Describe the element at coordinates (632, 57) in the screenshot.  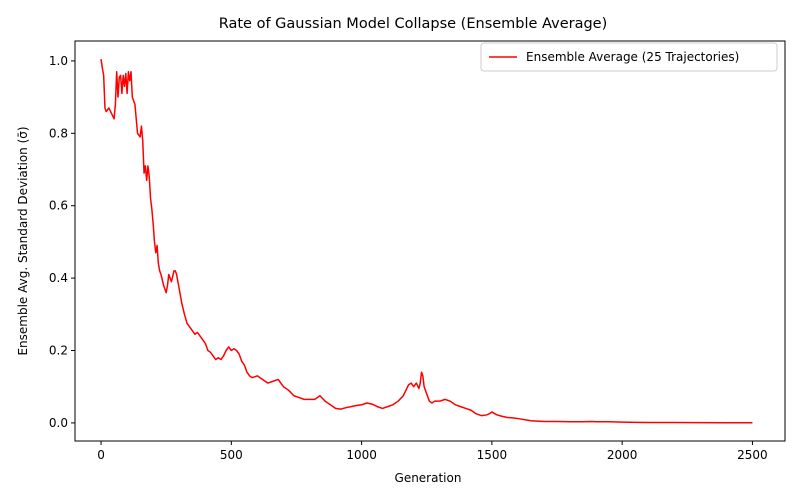
I see `legend-label: Ensemble Average (25 Trajectories)` at that location.